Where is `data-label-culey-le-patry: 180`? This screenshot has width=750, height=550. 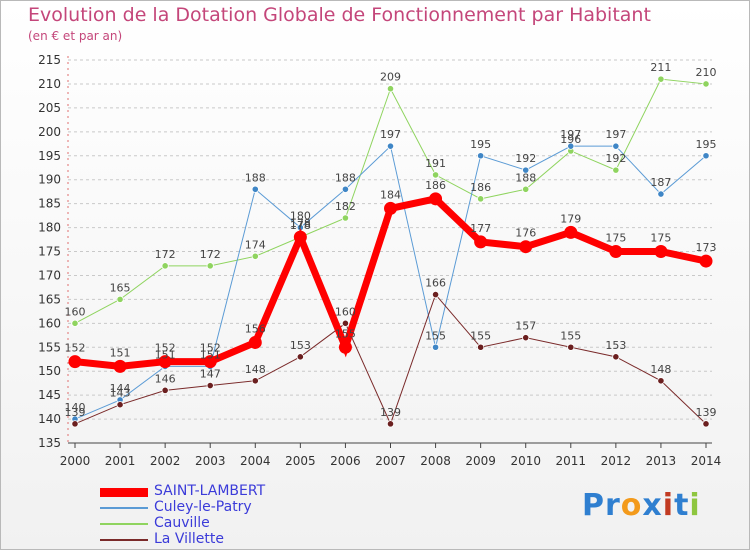 data-label-culey-le-patry: 180 is located at coordinates (300, 216).